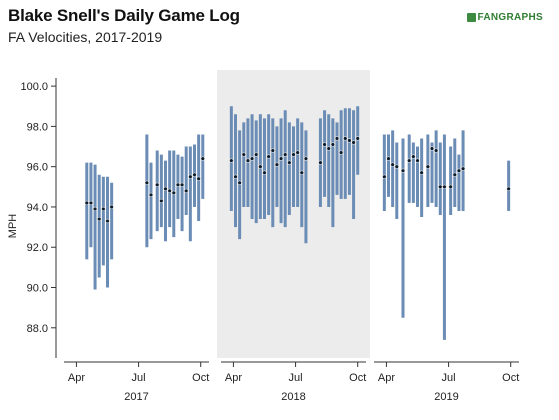 The image size is (559, 420). What do you see at coordinates (85, 37) in the screenshot?
I see `chart-subtitle: FA Velocities, 2017-2019` at bounding box center [85, 37].